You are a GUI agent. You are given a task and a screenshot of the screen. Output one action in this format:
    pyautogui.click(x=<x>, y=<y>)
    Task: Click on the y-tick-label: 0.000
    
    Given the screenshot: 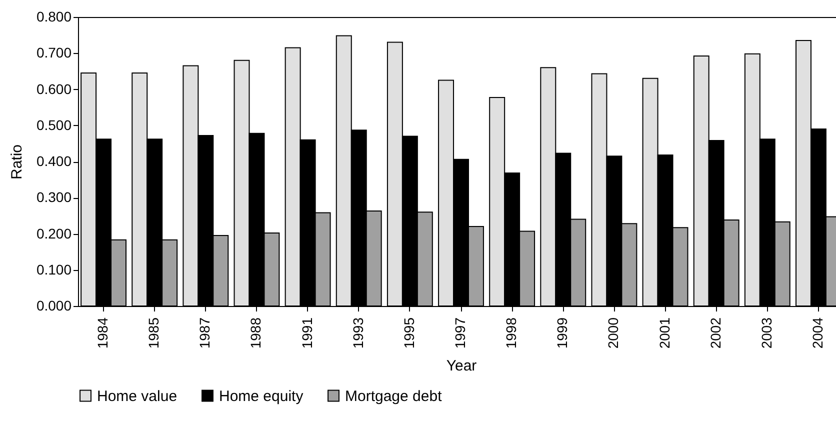 What is the action you would take?
    pyautogui.click(x=54, y=306)
    